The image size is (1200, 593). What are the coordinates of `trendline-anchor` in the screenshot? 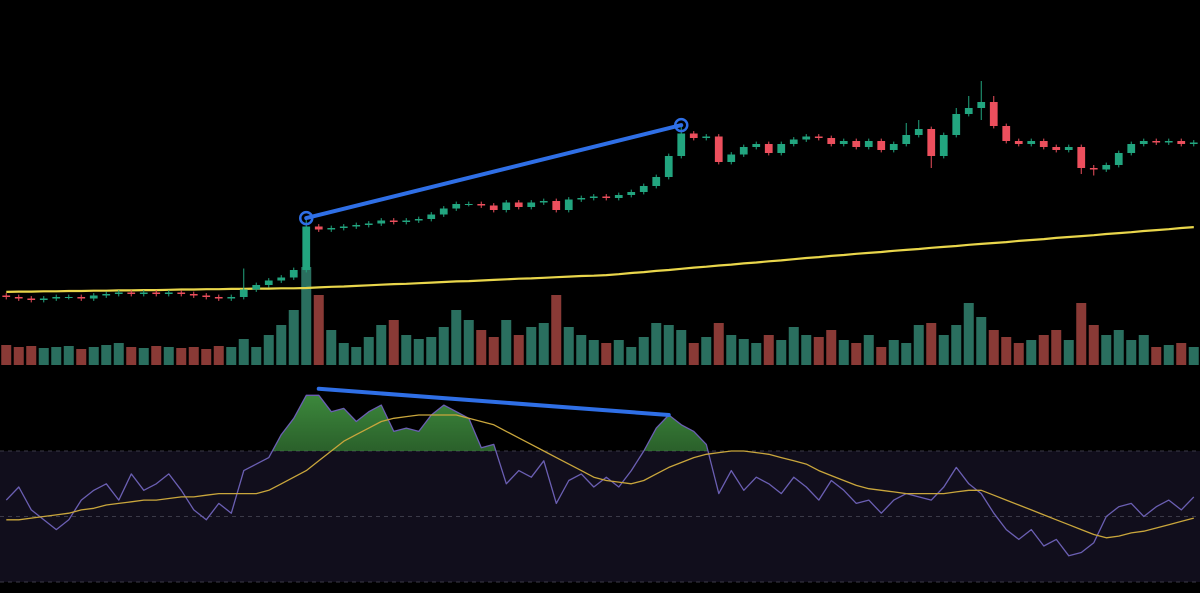 It's located at (306, 218).